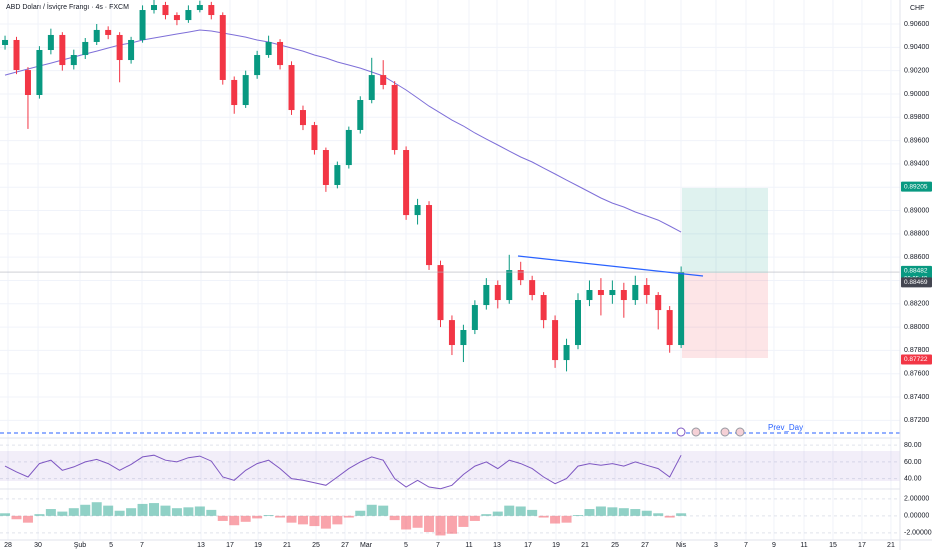 Image resolution: width=932 pixels, height=550 pixels. Describe the element at coordinates (343, 472) in the screenshot. I see `rsi-line` at that location.